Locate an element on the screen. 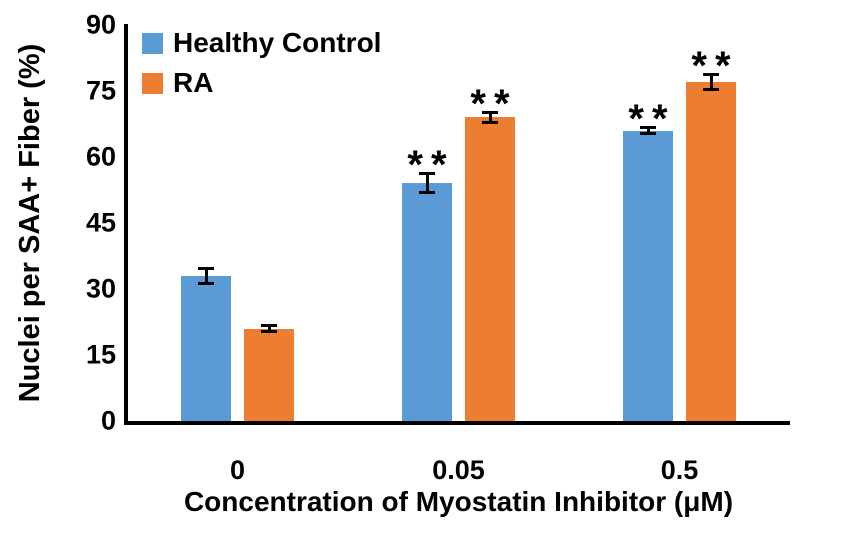 Image resolution: width=859 pixels, height=534 pixels. y-tick-label: 90 is located at coordinates (100, 24).